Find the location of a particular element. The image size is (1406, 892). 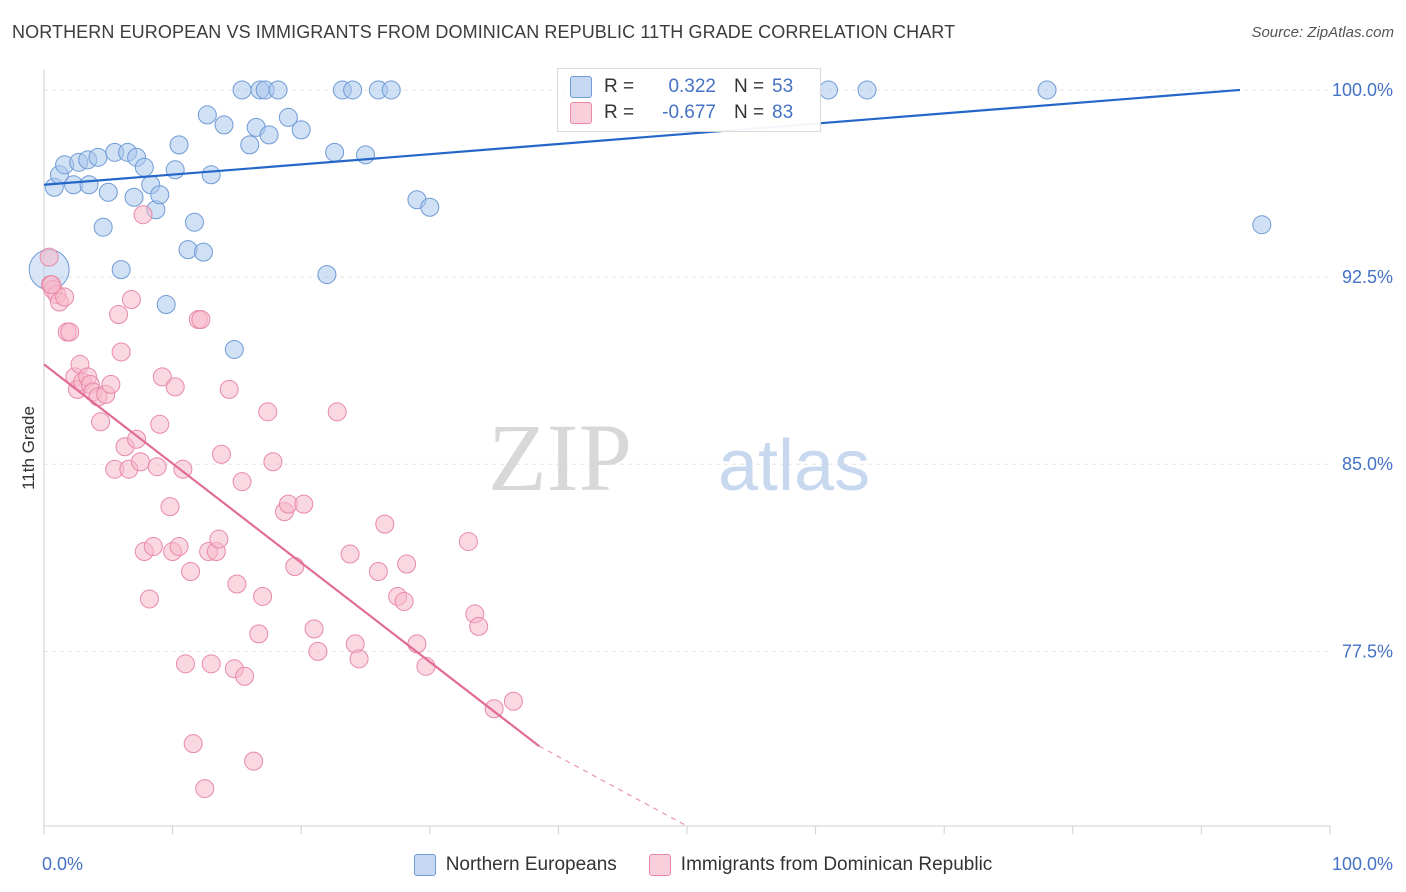

r-value: -0.677 is located at coordinates (689, 112).